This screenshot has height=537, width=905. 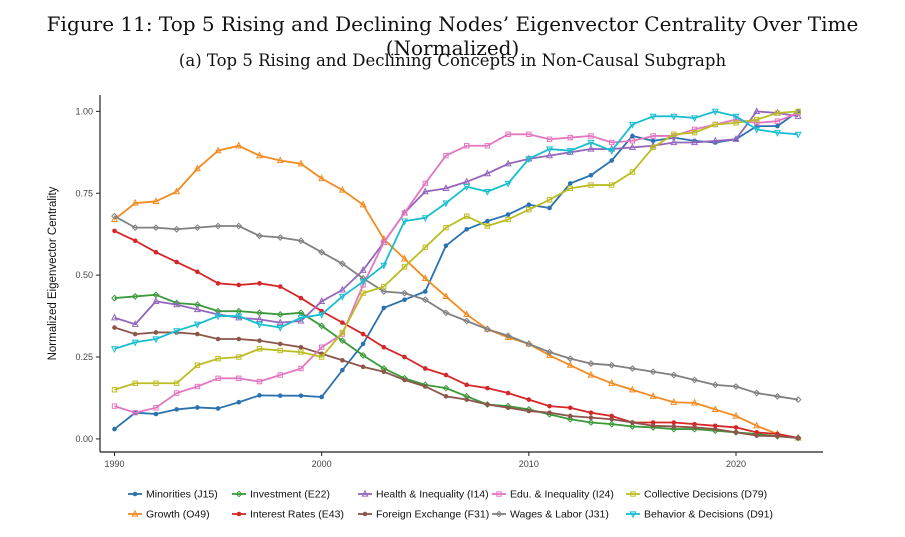 I want to click on y-axis-label: Normalized Eigenvector Centrality, so click(x=53, y=273).